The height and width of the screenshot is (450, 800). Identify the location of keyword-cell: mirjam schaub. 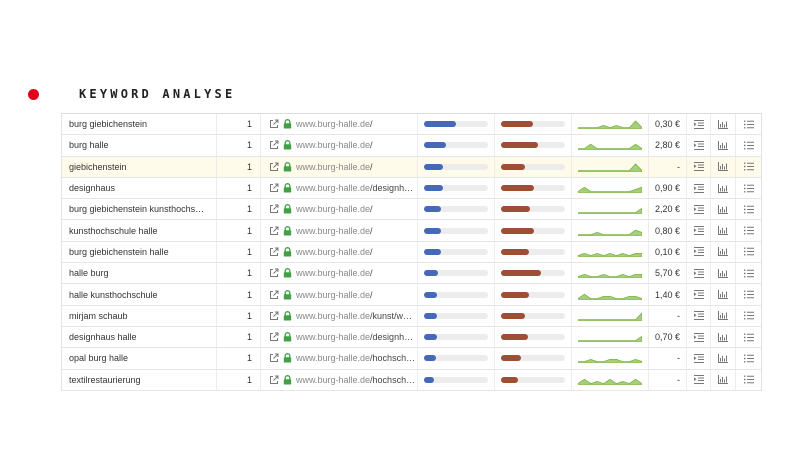
(139, 315).